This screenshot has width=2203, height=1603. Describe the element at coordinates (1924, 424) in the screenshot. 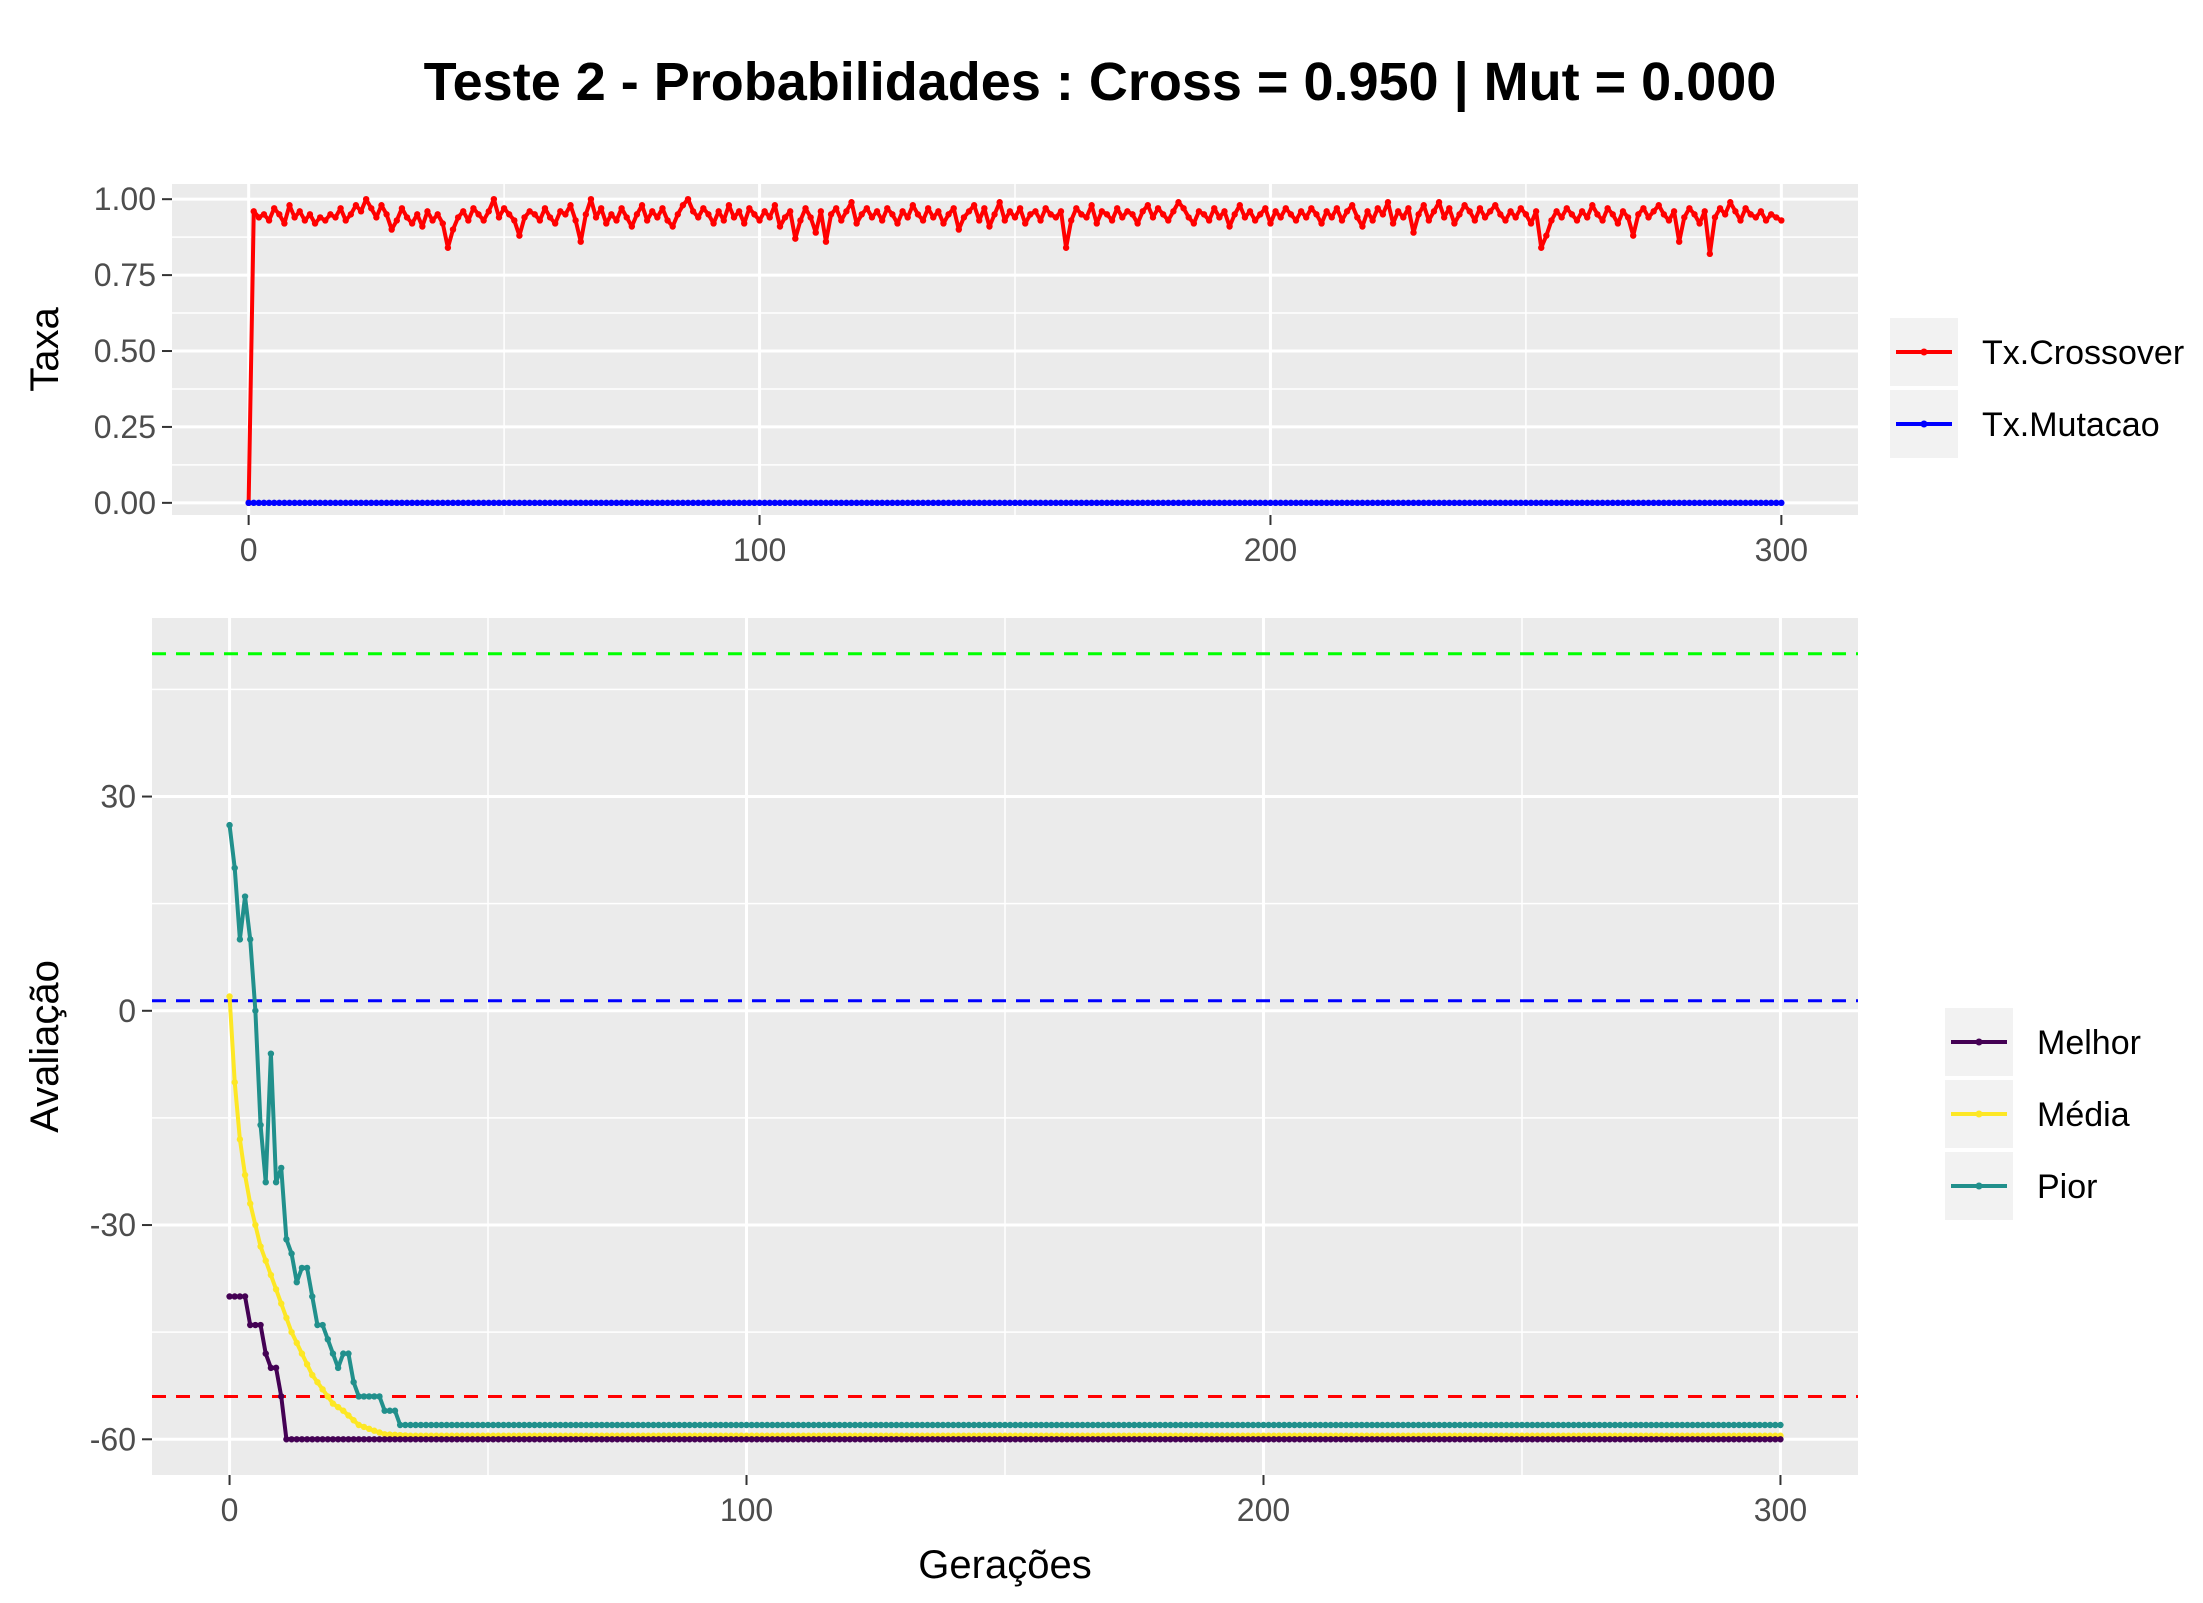

I see `legend-key-point` at that location.